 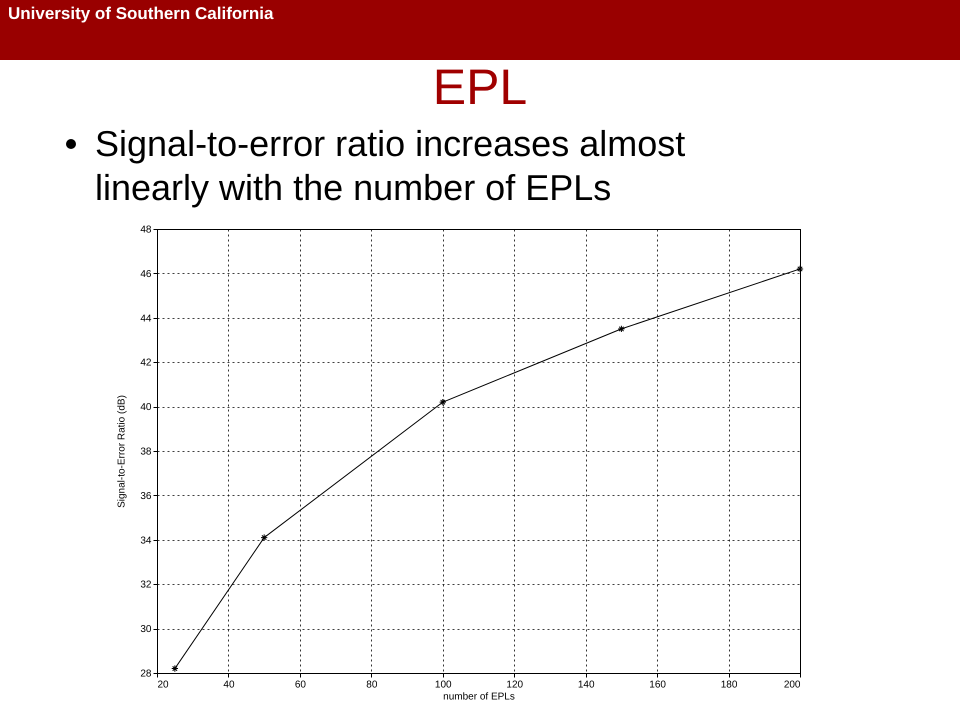 I want to click on x-tick-label: 40, so click(x=229, y=685).